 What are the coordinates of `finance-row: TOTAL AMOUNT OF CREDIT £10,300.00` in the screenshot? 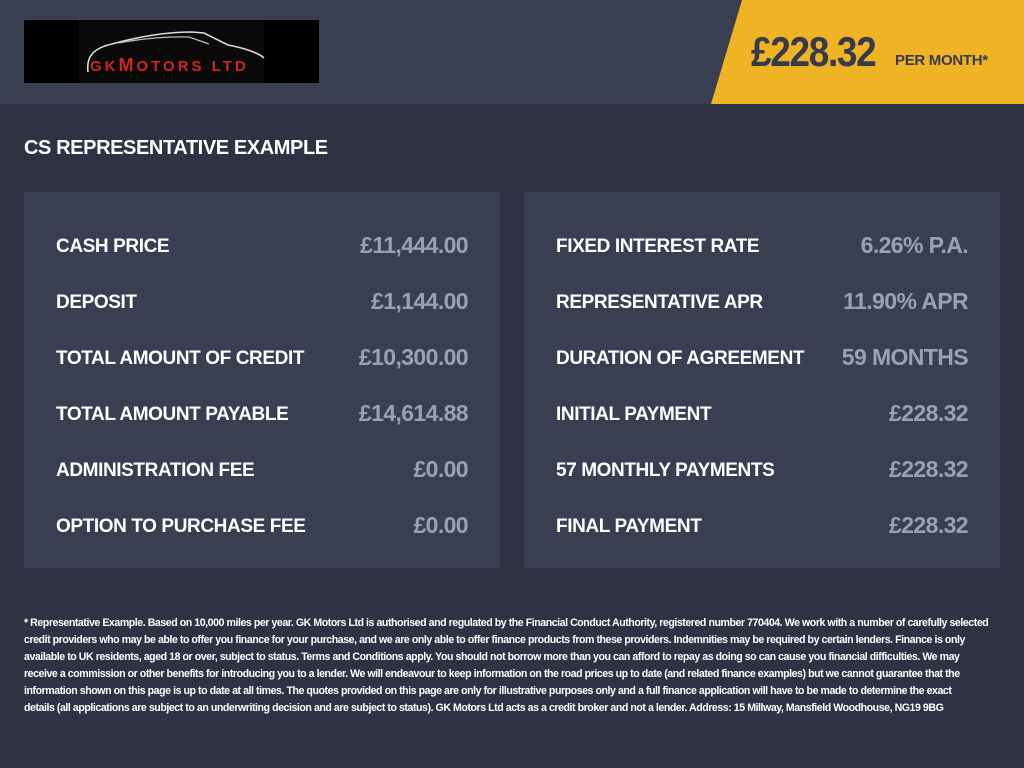 It's located at (262, 357).